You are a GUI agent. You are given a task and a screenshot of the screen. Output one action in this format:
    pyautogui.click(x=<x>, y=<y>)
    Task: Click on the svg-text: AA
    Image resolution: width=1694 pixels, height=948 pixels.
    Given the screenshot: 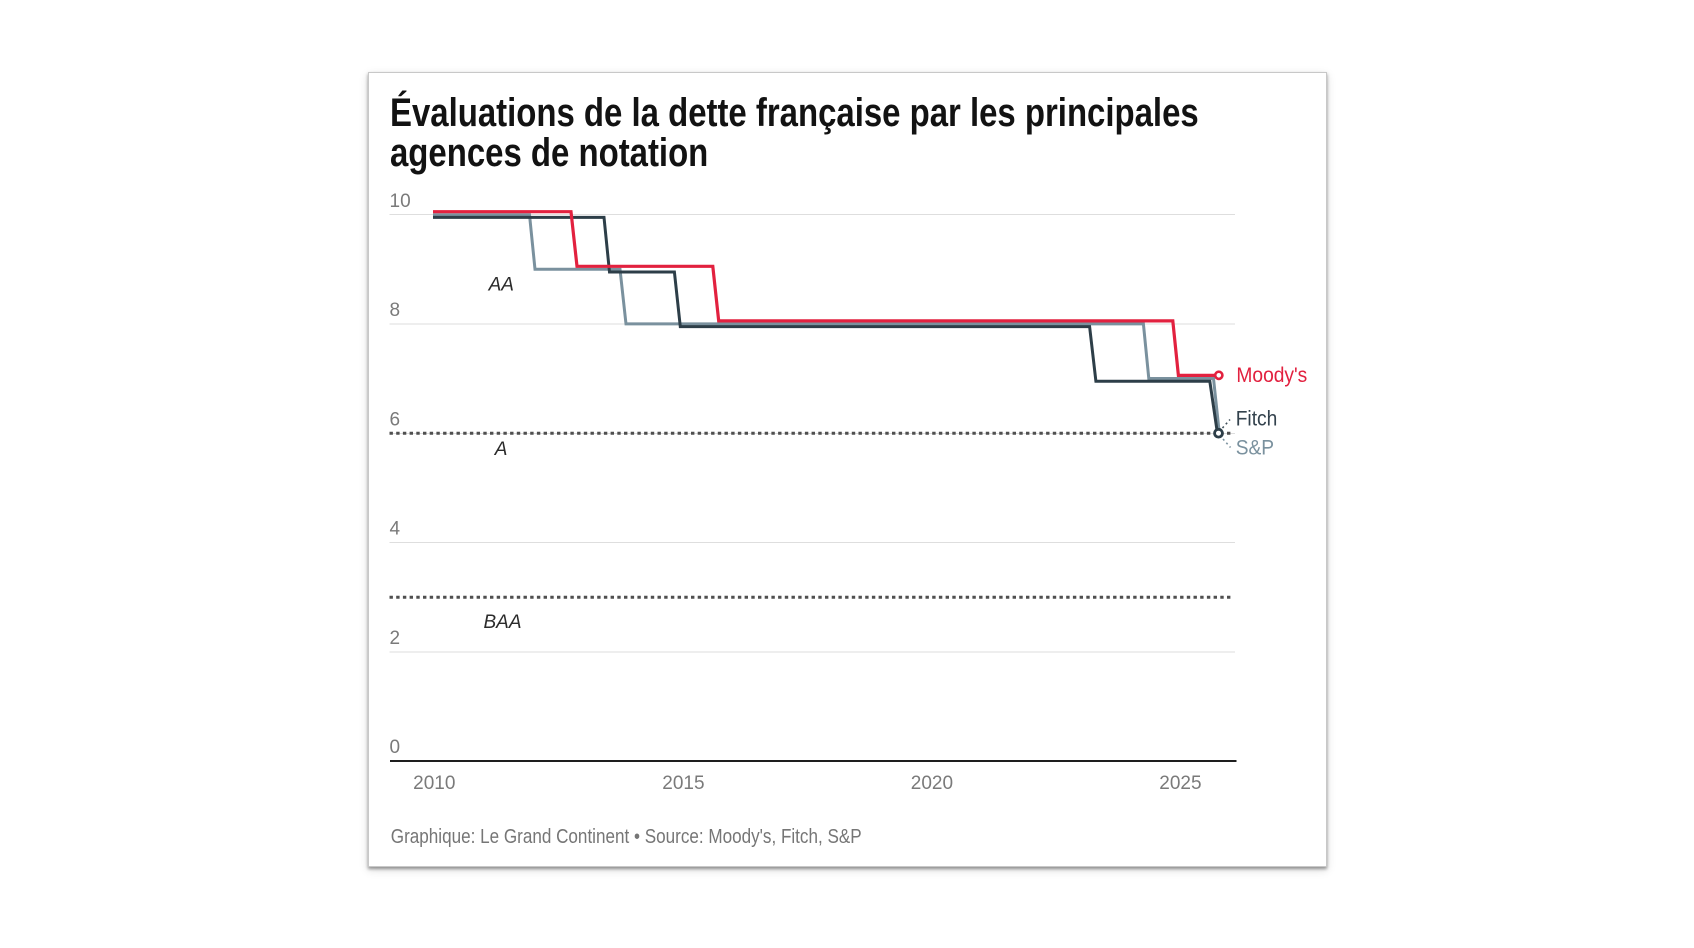 What is the action you would take?
    pyautogui.click(x=501, y=285)
    